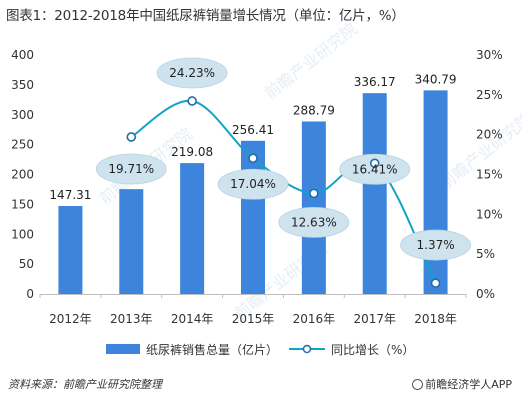 This screenshot has height=402, width=522. What do you see at coordinates (314, 319) in the screenshot?
I see `x-tick-label: 2016年` at bounding box center [314, 319].